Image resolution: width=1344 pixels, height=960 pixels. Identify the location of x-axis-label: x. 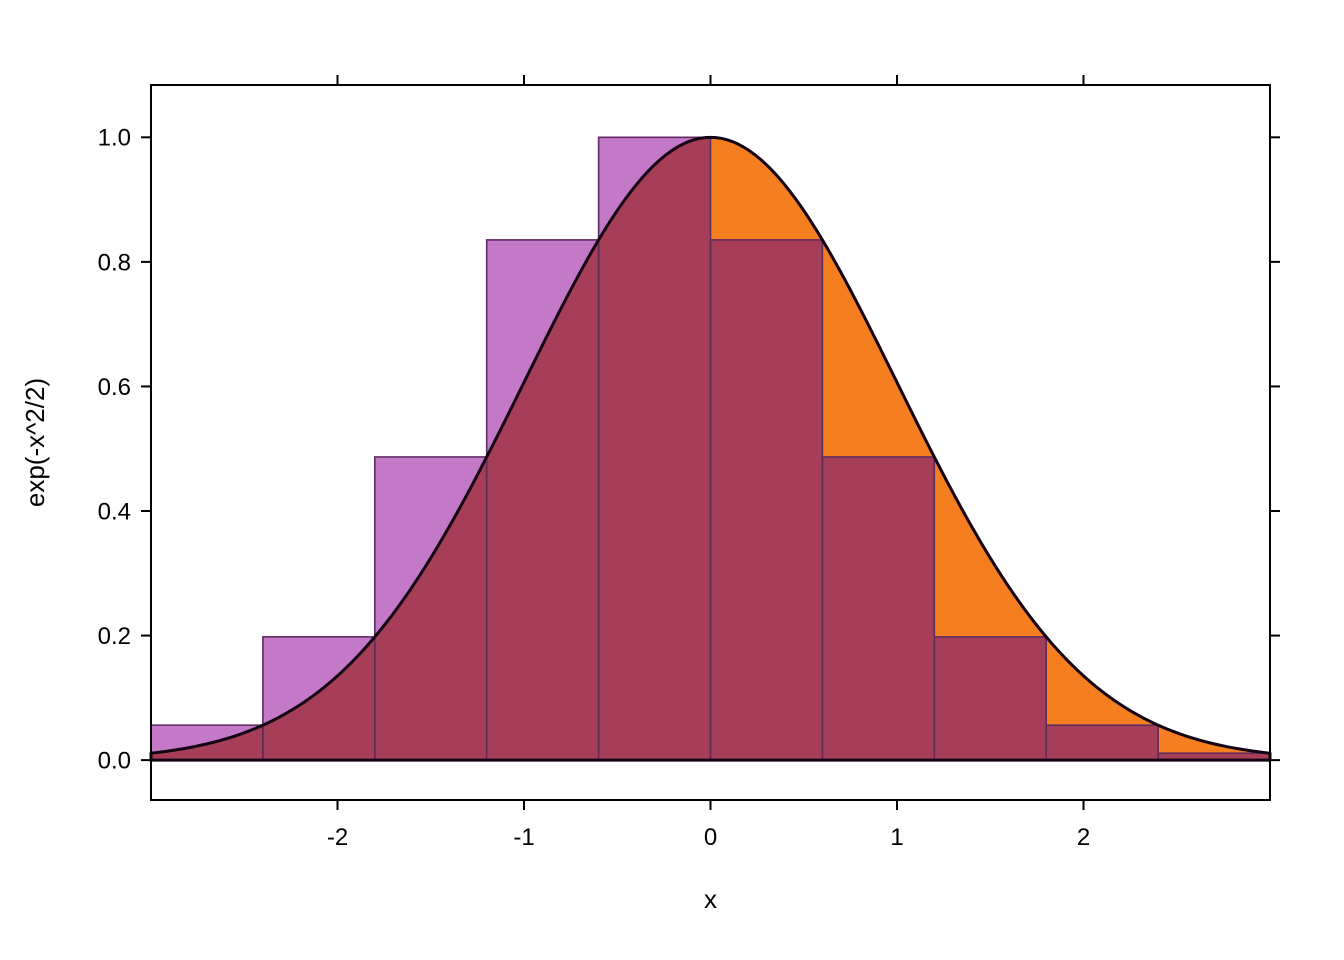
(710, 899).